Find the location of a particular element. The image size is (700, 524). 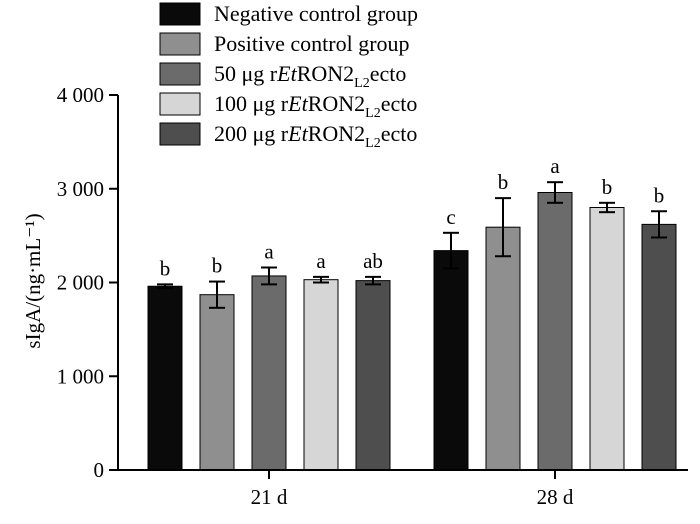

legend-label: Negative control group is located at coordinates (316, 13).